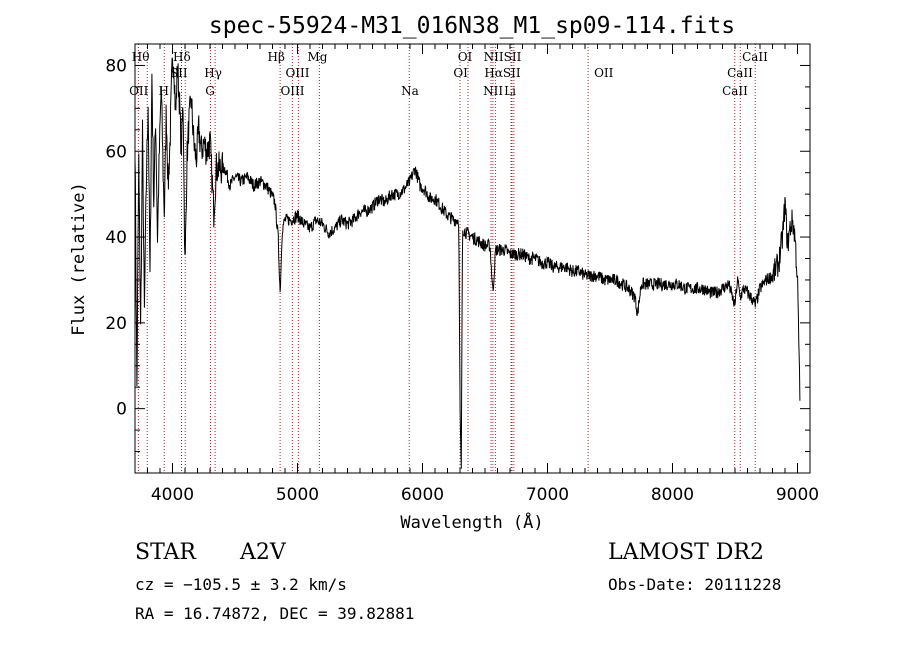 This screenshot has width=900, height=649. I want to click on y-tick-label: 0, so click(121, 410).